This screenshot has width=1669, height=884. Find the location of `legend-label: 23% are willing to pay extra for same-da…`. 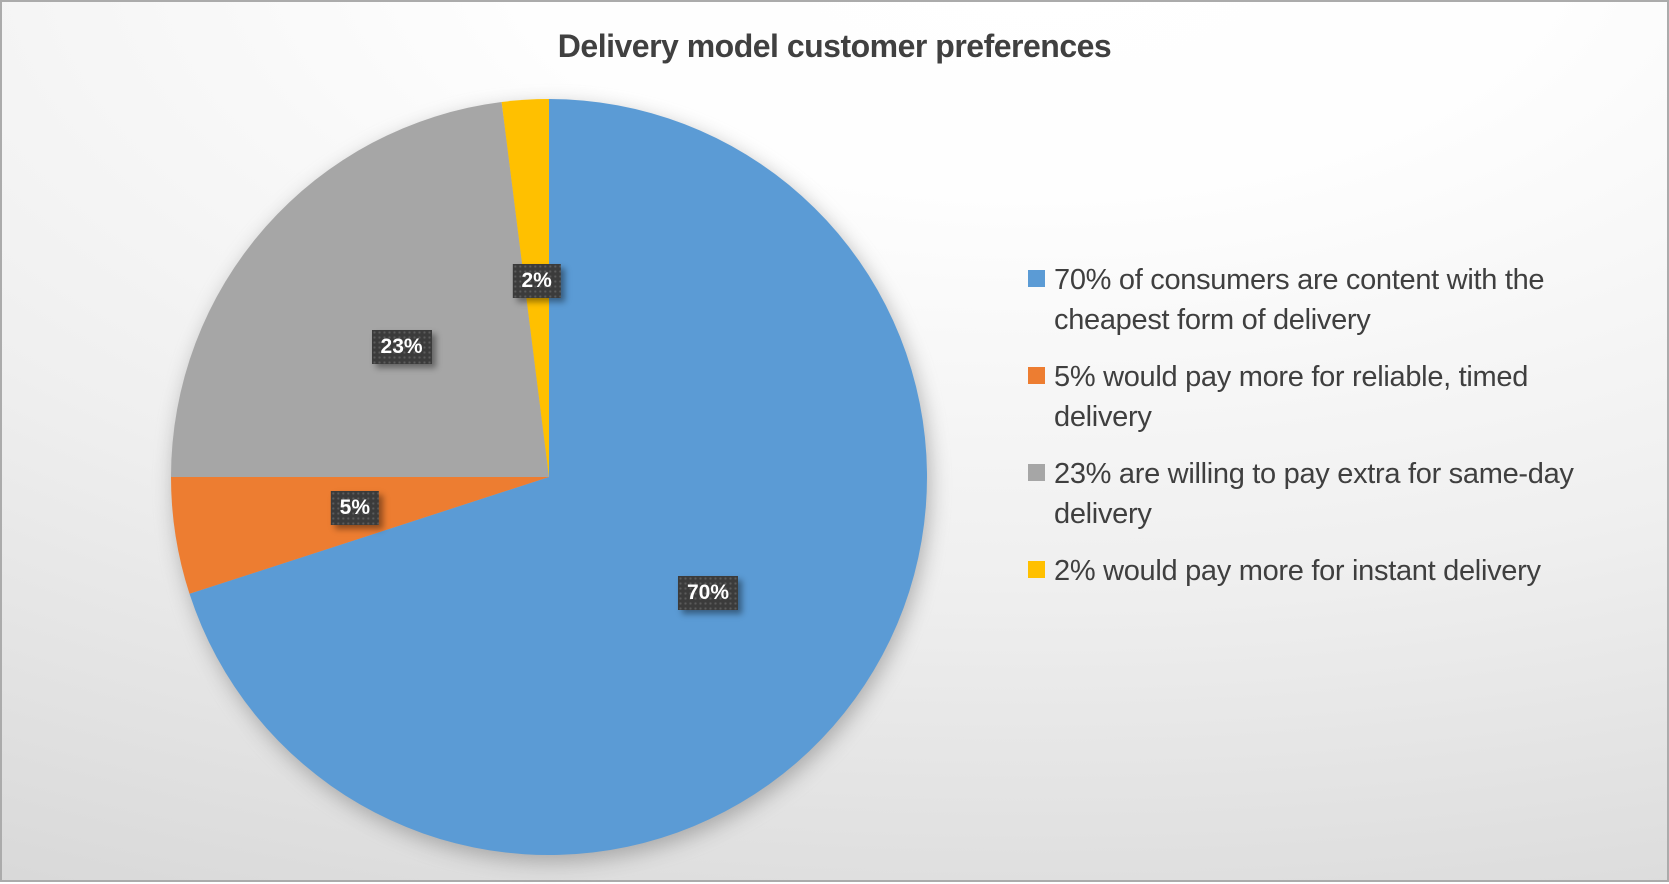

legend-label: 23% are willing to pay extra for same-da… is located at coordinates (1314, 494).